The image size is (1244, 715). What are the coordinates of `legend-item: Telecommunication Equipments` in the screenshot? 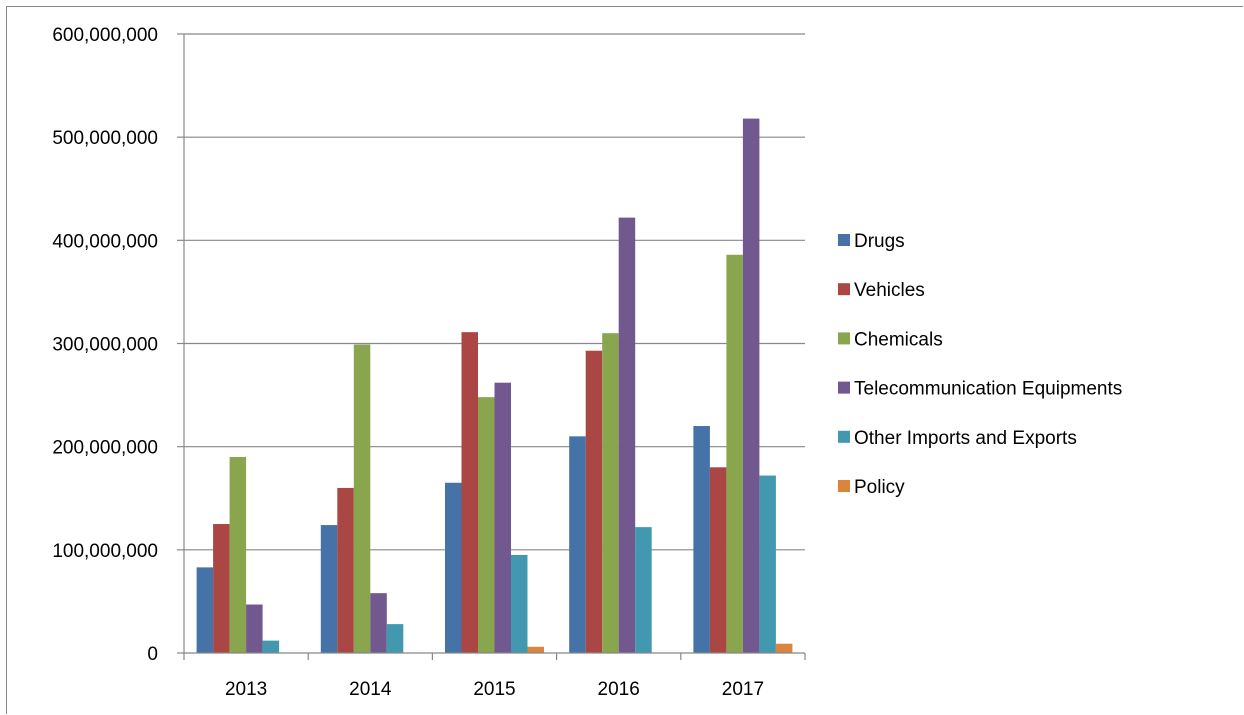 It's located at (980, 389).